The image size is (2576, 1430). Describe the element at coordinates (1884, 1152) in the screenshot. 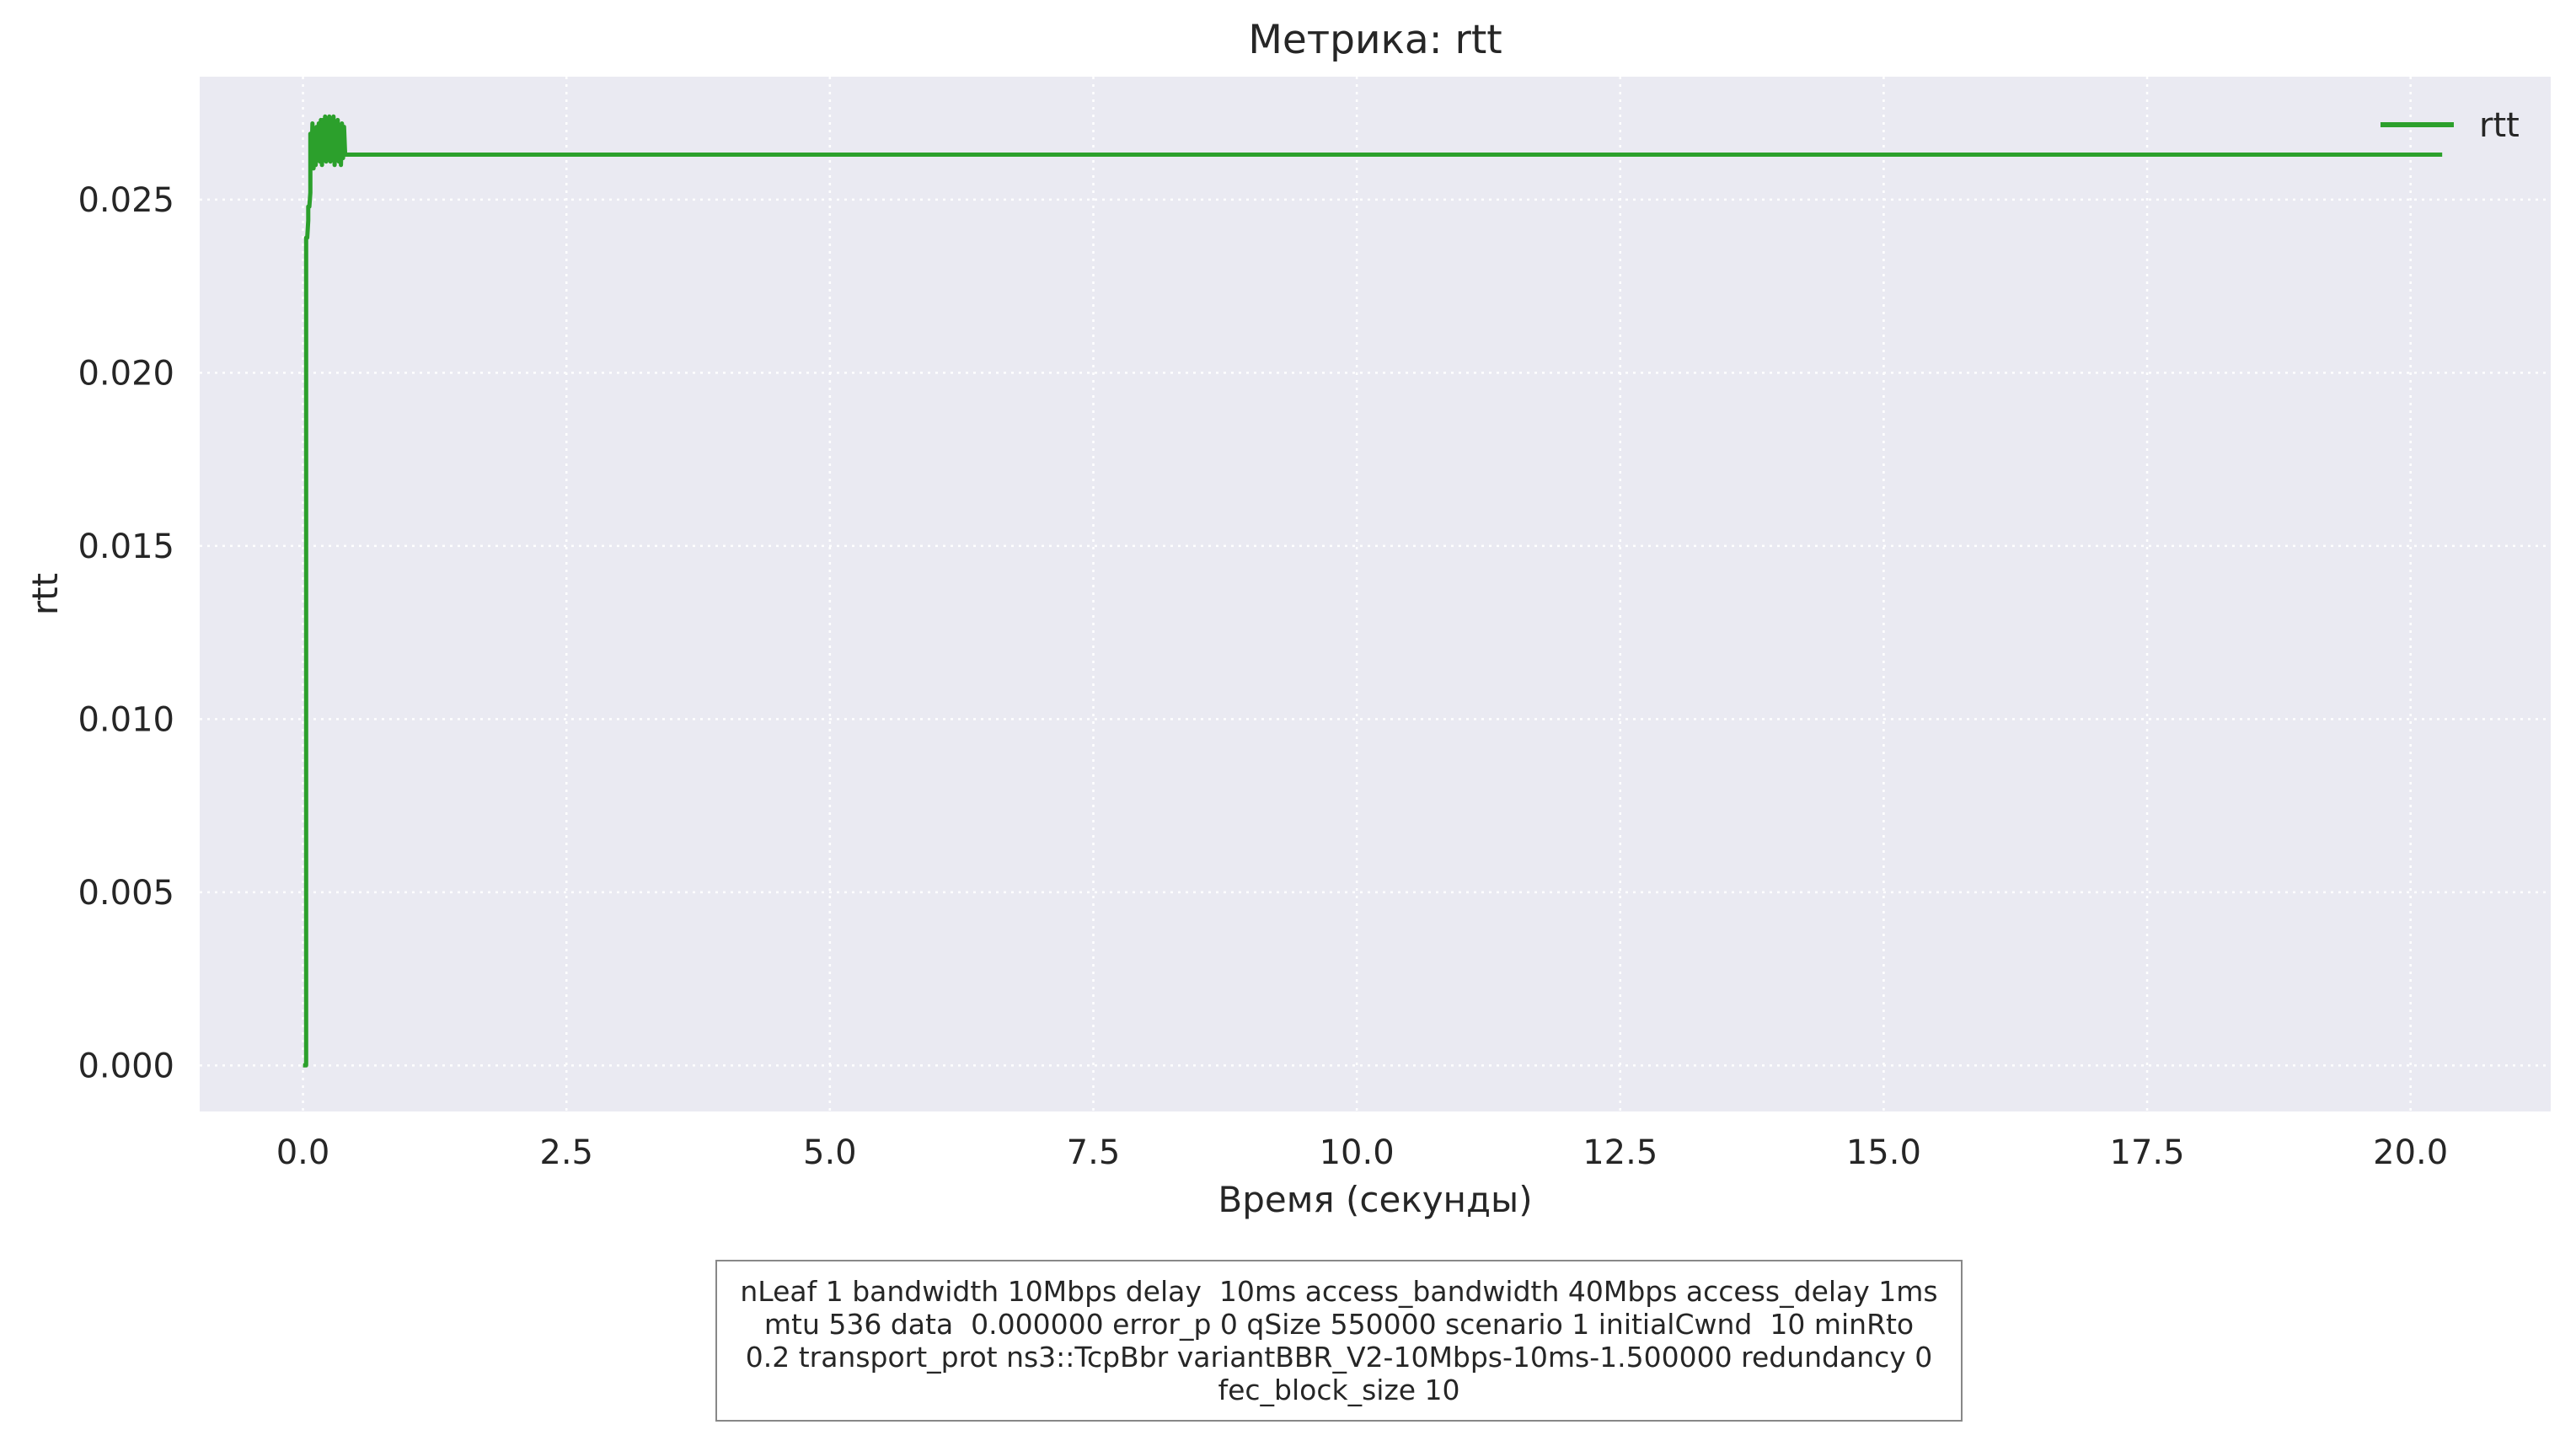

I see `x-tick-label: 15.0` at that location.